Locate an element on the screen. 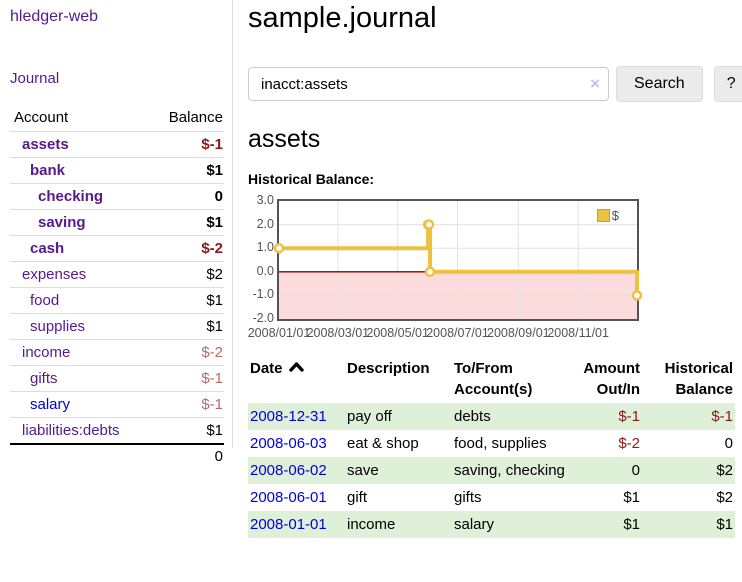 The height and width of the screenshot is (582, 742). y-axis-tick-label: 0.0 is located at coordinates (265, 270).